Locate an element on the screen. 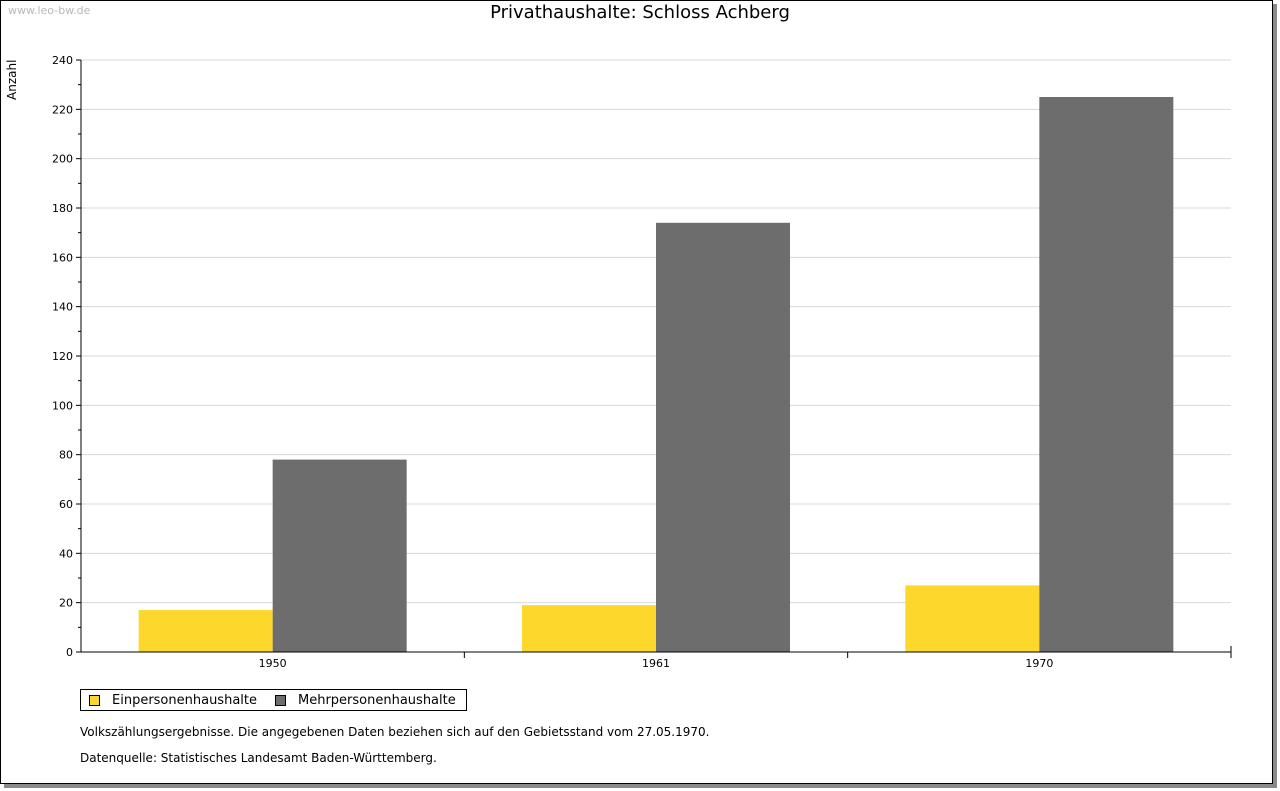 The image size is (1280, 791). y-tick-label: 160 is located at coordinates (62, 257).